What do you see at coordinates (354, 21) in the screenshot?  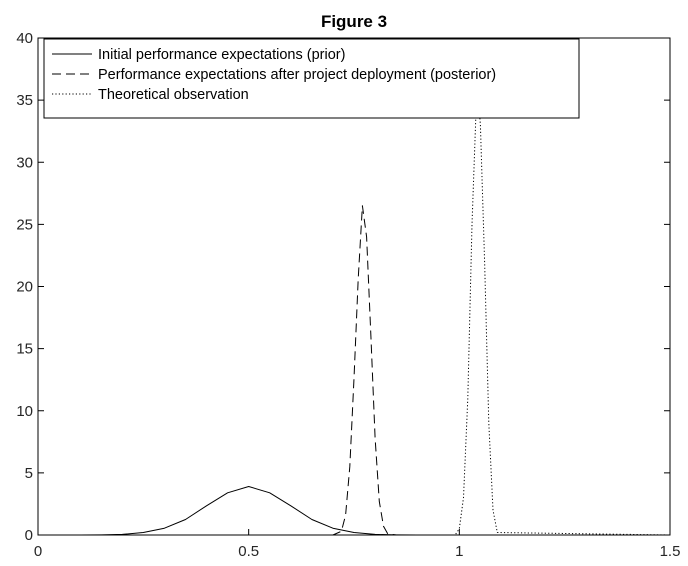 I see `chart-title: Figure 3` at bounding box center [354, 21].